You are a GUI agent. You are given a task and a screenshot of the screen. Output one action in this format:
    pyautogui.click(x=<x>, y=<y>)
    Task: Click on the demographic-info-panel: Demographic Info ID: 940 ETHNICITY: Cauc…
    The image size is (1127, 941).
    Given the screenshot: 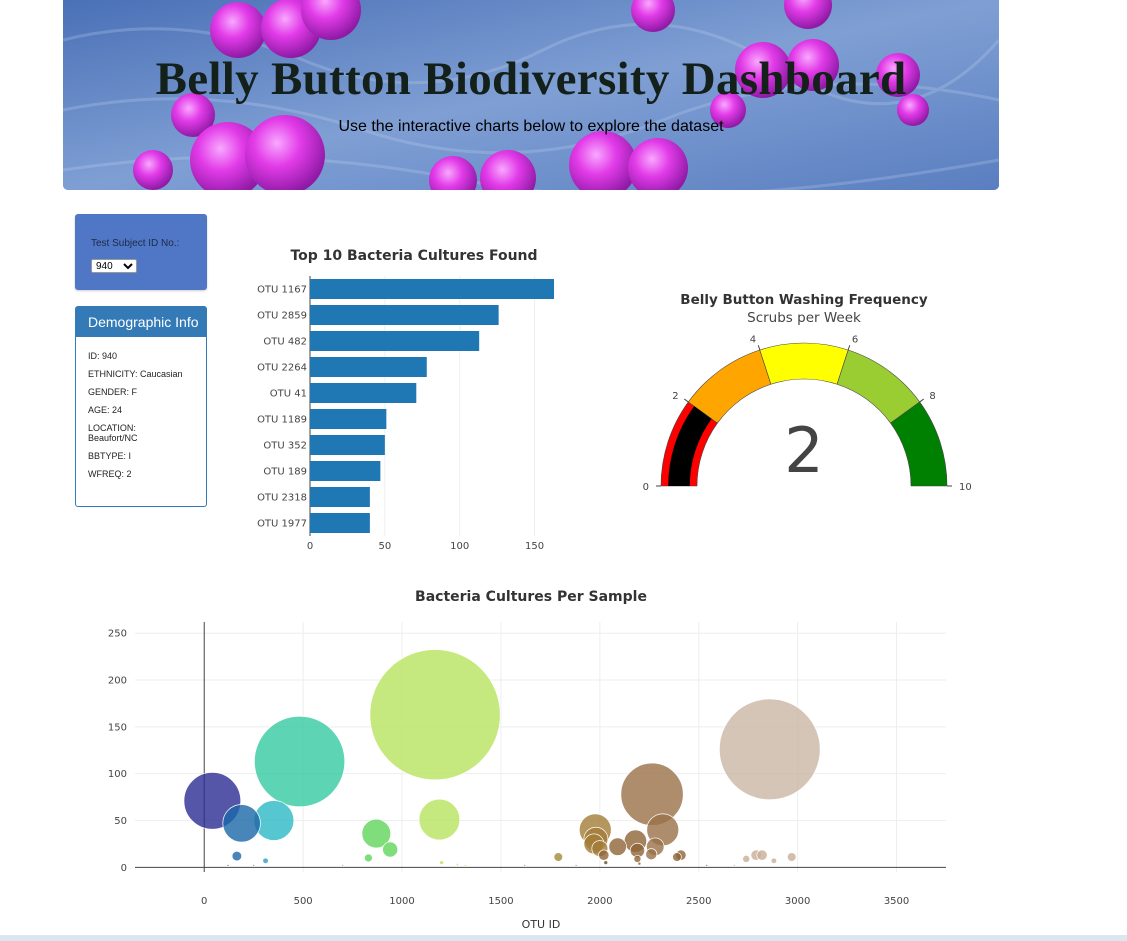 What is the action you would take?
    pyautogui.click(x=141, y=406)
    